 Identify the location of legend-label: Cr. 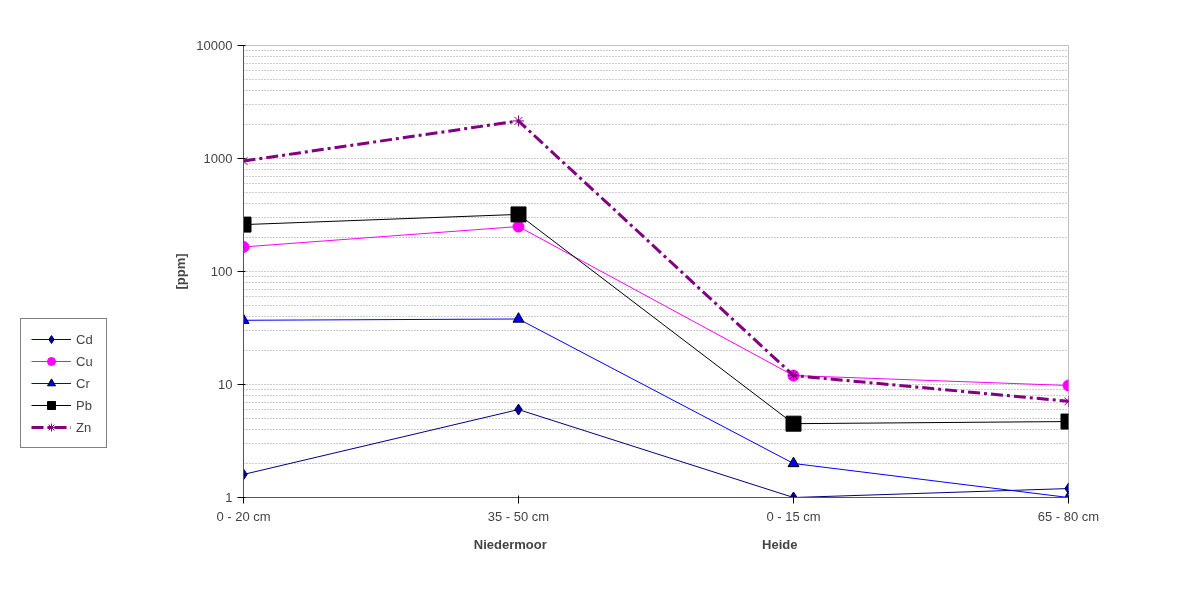
(83, 383).